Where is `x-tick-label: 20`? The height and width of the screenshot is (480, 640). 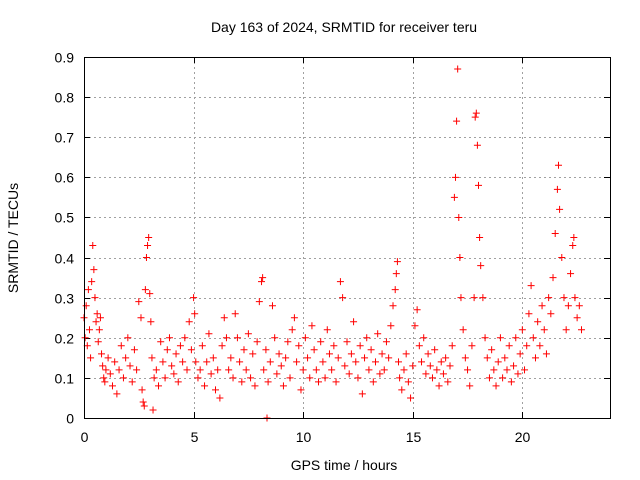
x-tick-label: 20 is located at coordinates (523, 437).